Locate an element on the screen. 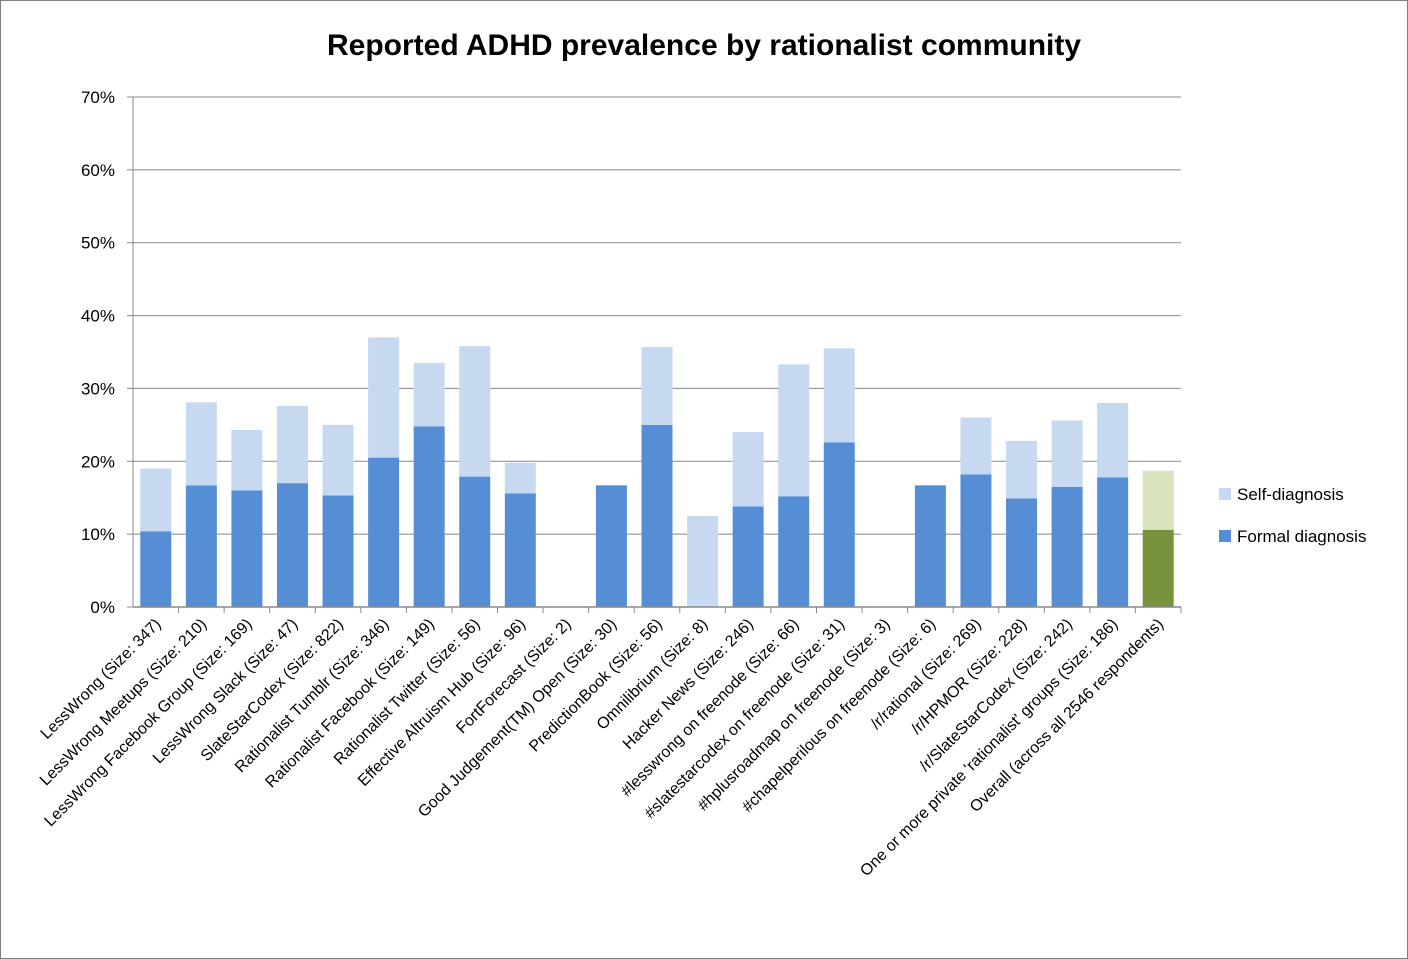 This screenshot has height=959, width=1408. y-tick-label: 20% is located at coordinates (98, 461).